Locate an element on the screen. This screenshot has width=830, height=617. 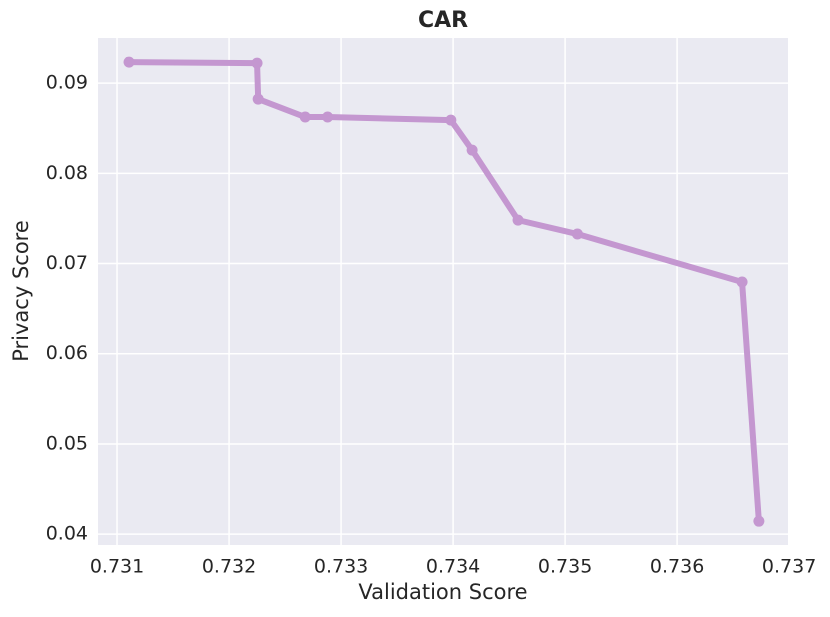
x-tick-label: 0.733 is located at coordinates (341, 567).